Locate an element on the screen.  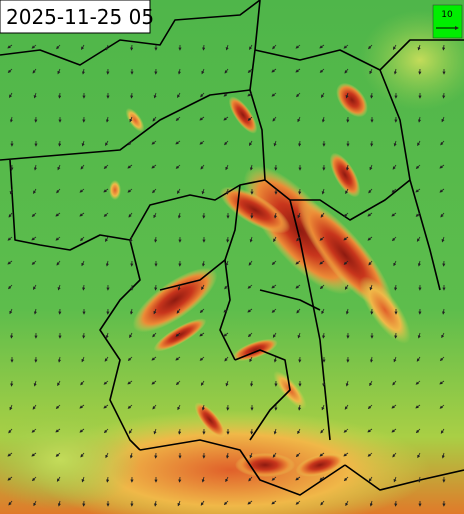
timestamp: 2025-11-25 05 is located at coordinates (80, 17).